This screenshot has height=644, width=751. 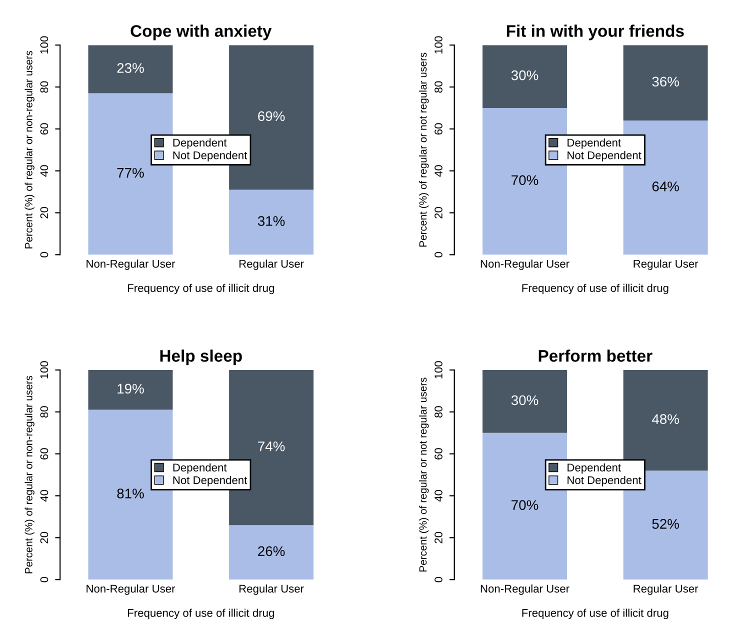 I want to click on chart-title: Help sleep, so click(x=201, y=358).